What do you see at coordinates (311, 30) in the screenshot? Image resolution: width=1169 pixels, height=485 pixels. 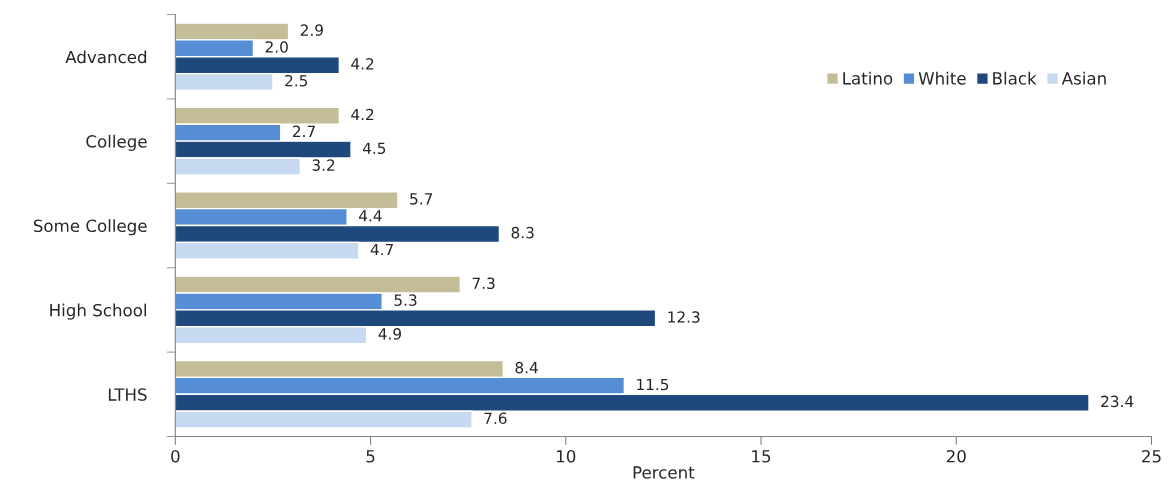 I see `data-label: 2.9` at bounding box center [311, 30].